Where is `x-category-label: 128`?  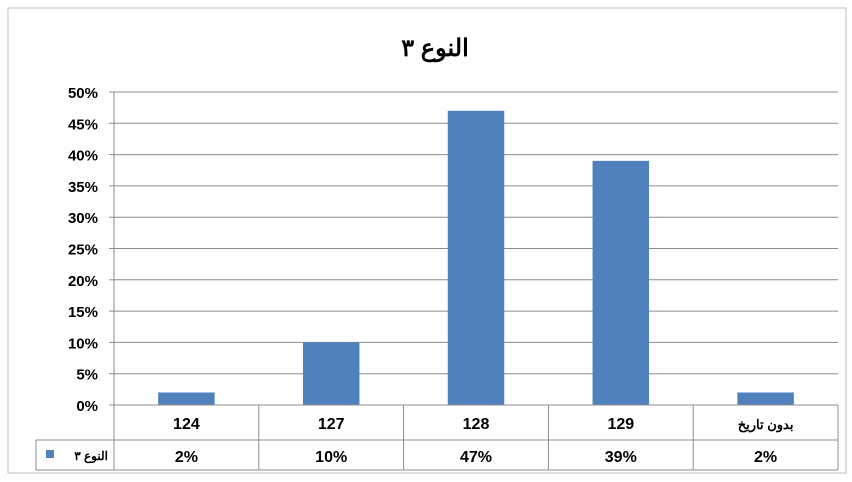
x-category-label: 128 is located at coordinates (476, 424).